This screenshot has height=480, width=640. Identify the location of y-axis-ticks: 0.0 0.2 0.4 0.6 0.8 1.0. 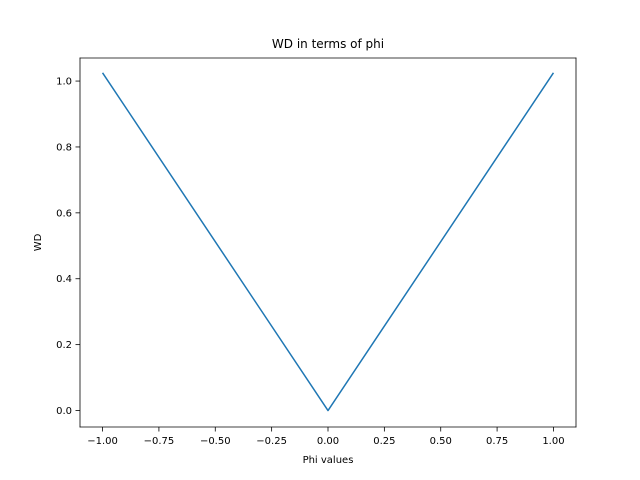
(68, 247).